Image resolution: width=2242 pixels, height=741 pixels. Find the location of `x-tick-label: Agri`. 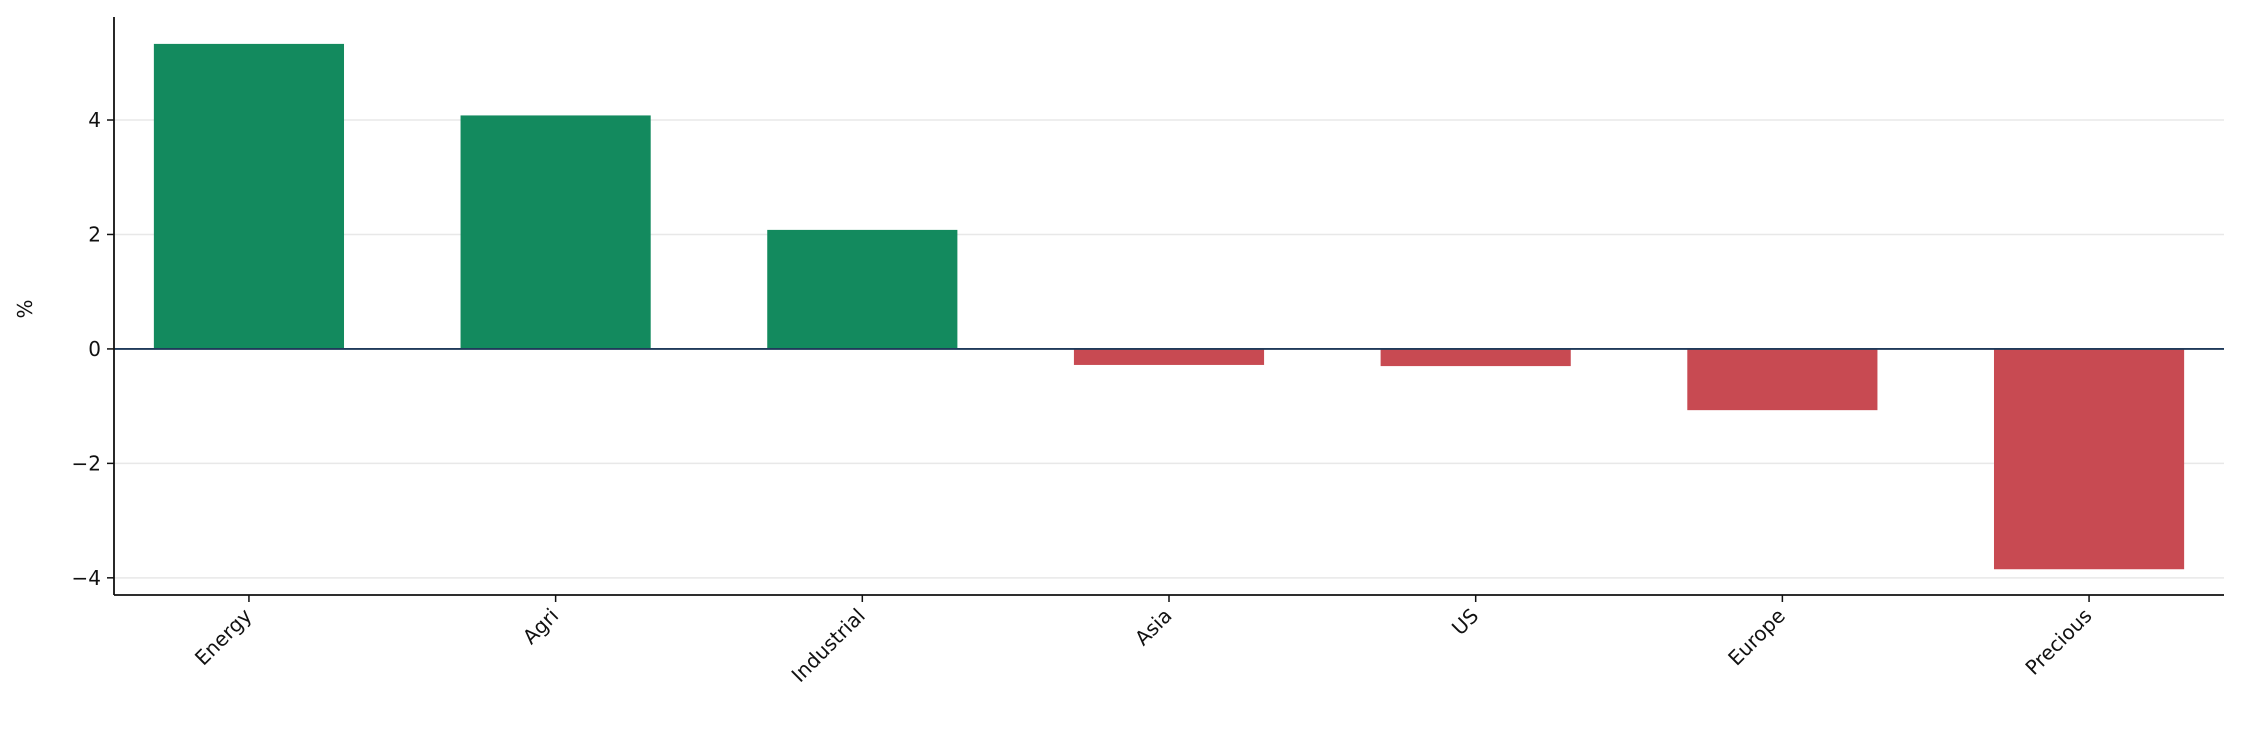

x-tick-label: Agri is located at coordinates (540, 626).